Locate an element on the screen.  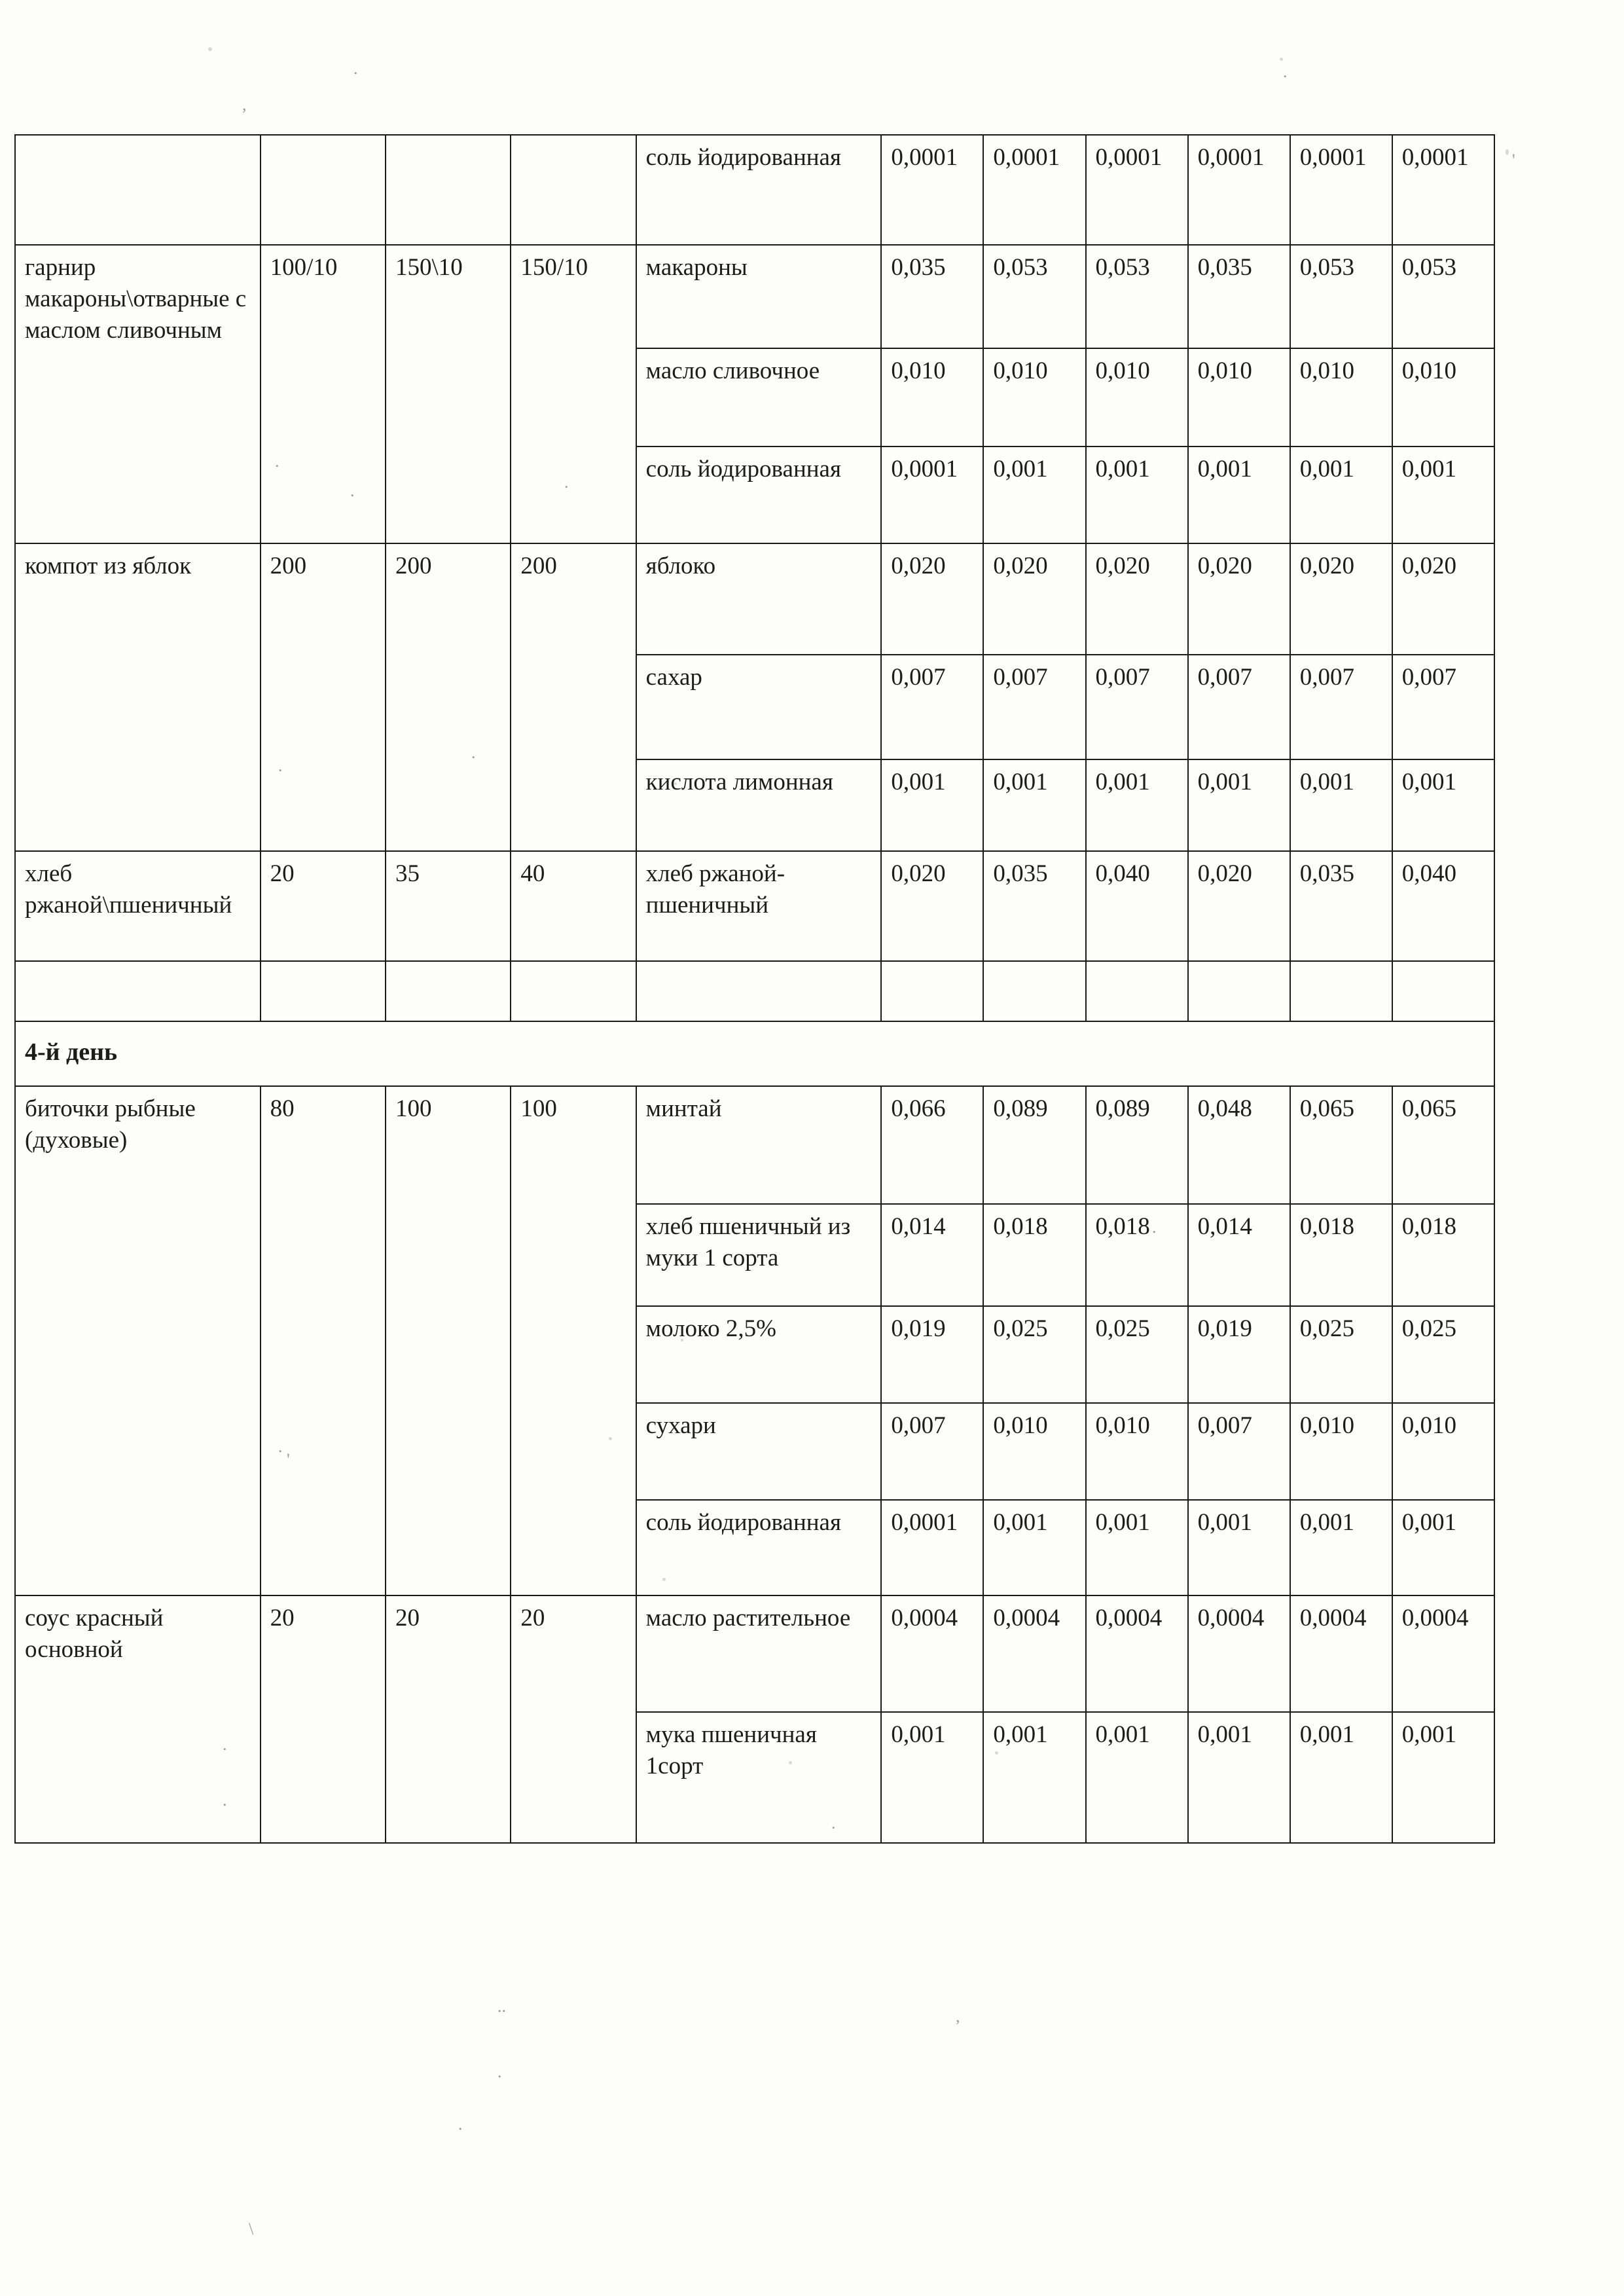
portion-cell-3: 150/10 is located at coordinates (573, 394).